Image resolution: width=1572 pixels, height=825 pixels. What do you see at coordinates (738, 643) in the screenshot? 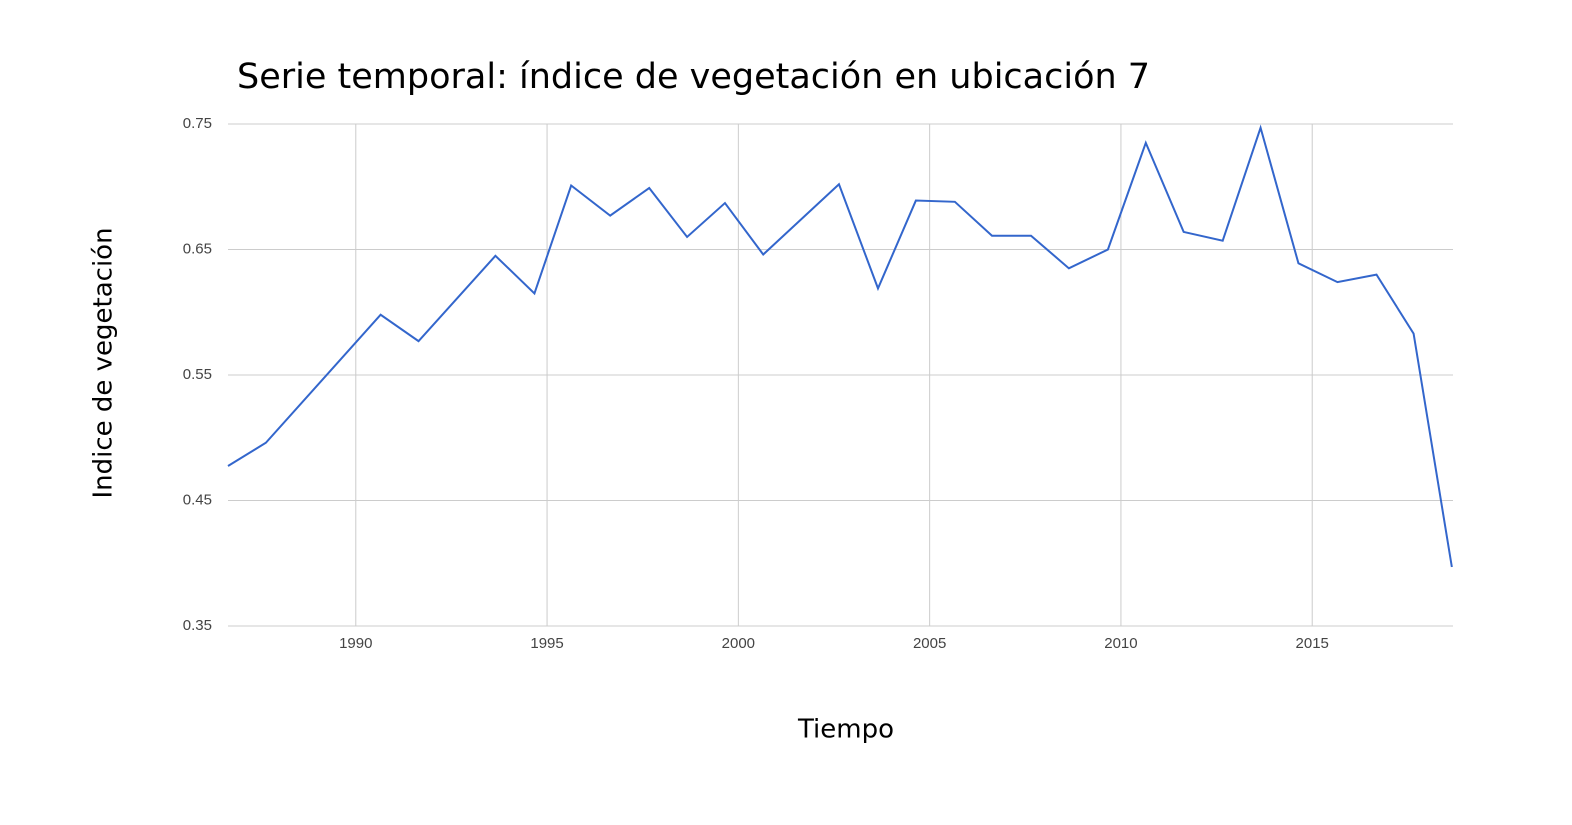
I see `x-tick-label: 2000` at bounding box center [738, 643].